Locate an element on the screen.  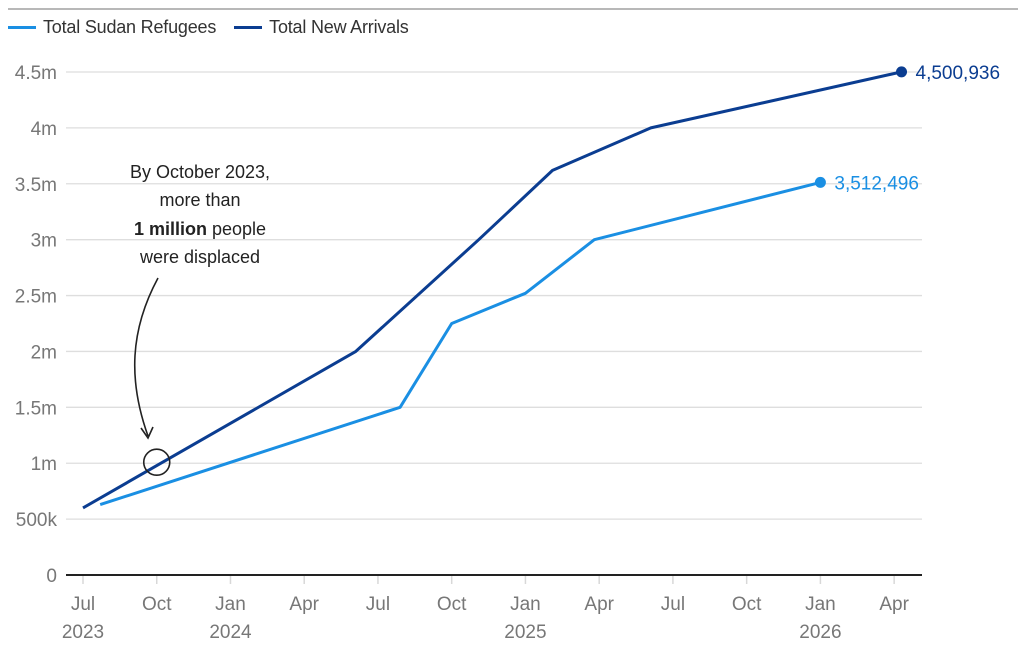
legend-item-sudan-refugees: Total Sudan Refugees is located at coordinates (112, 27).